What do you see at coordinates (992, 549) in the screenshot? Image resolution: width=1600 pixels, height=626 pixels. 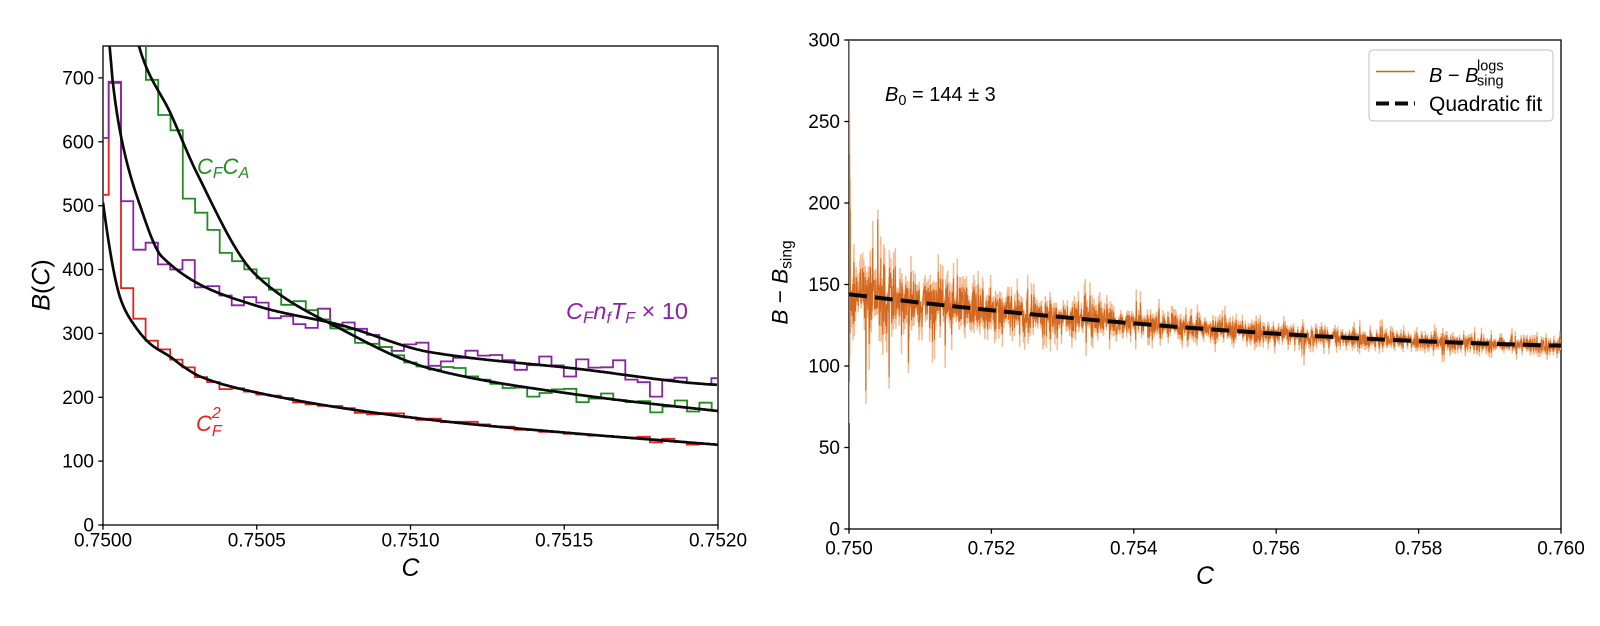 I see `svg-text: 0.752` at bounding box center [992, 549].